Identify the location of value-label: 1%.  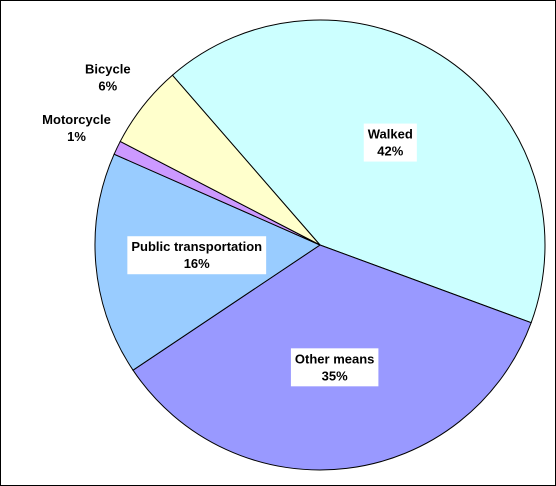
(76, 136).